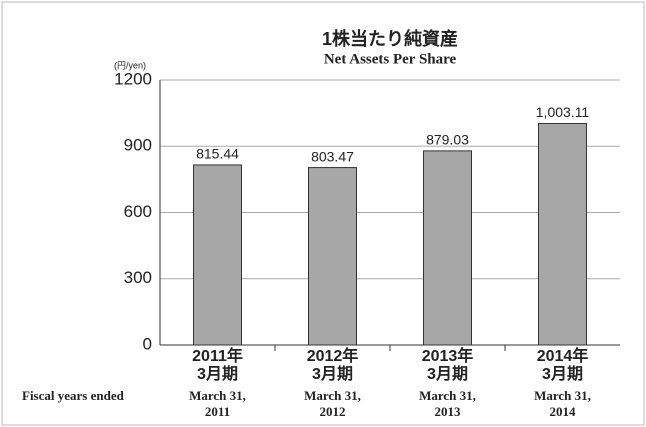 This screenshot has height=427, width=646. Describe the element at coordinates (147, 343) in the screenshot. I see `y-tick-label: 0` at that location.